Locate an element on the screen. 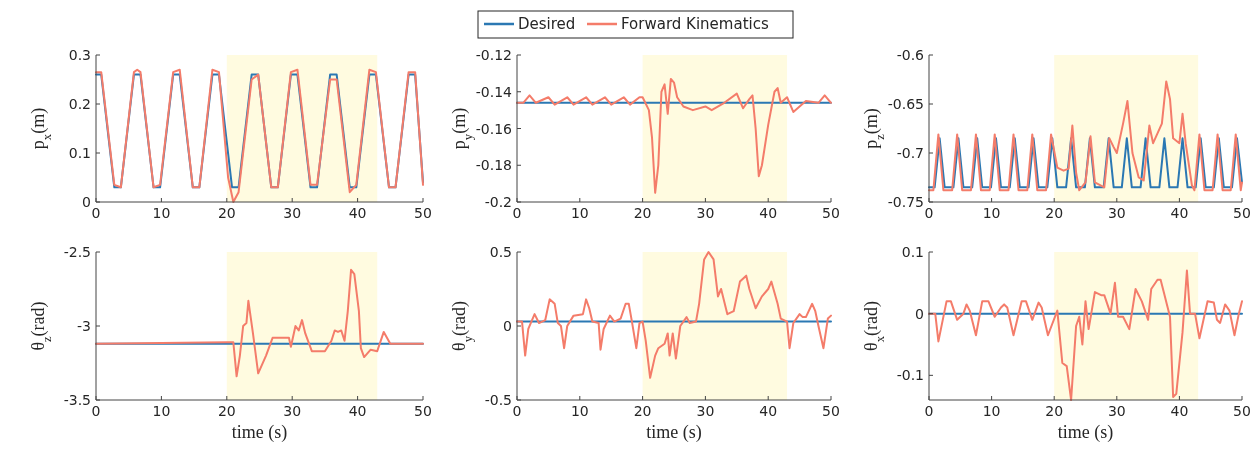 The height and width of the screenshot is (456, 1255). y-tick-label: -0.12 is located at coordinates (493, 55).